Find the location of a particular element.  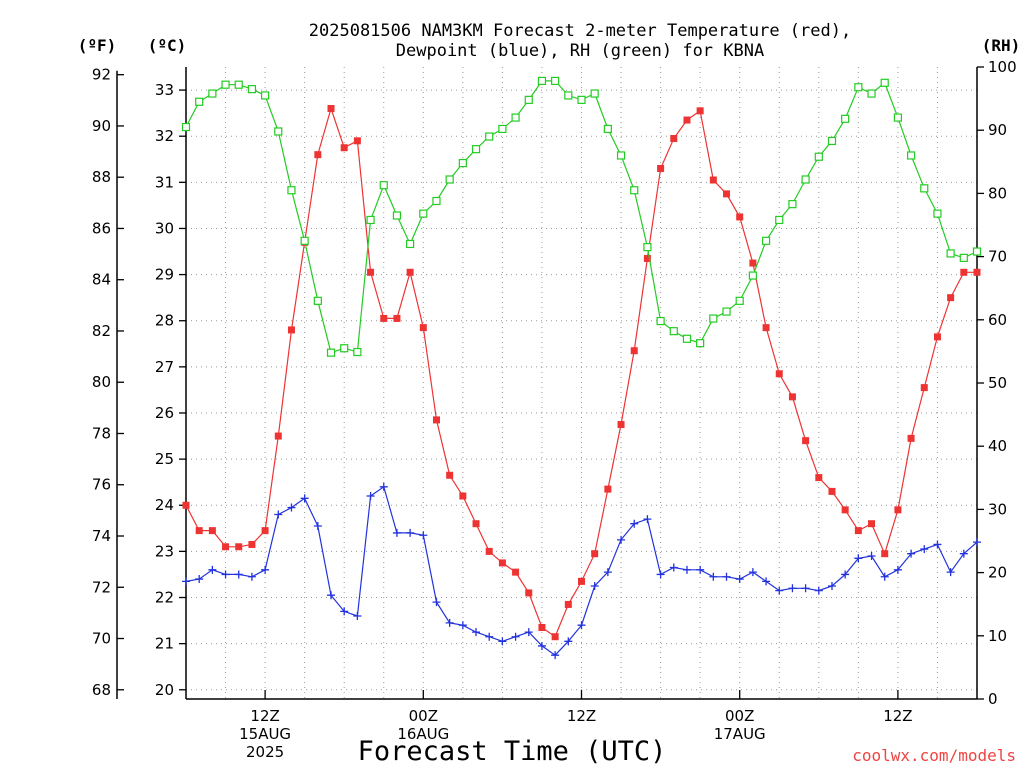

x-tick-label: 12Z is located at coordinates (897, 716).